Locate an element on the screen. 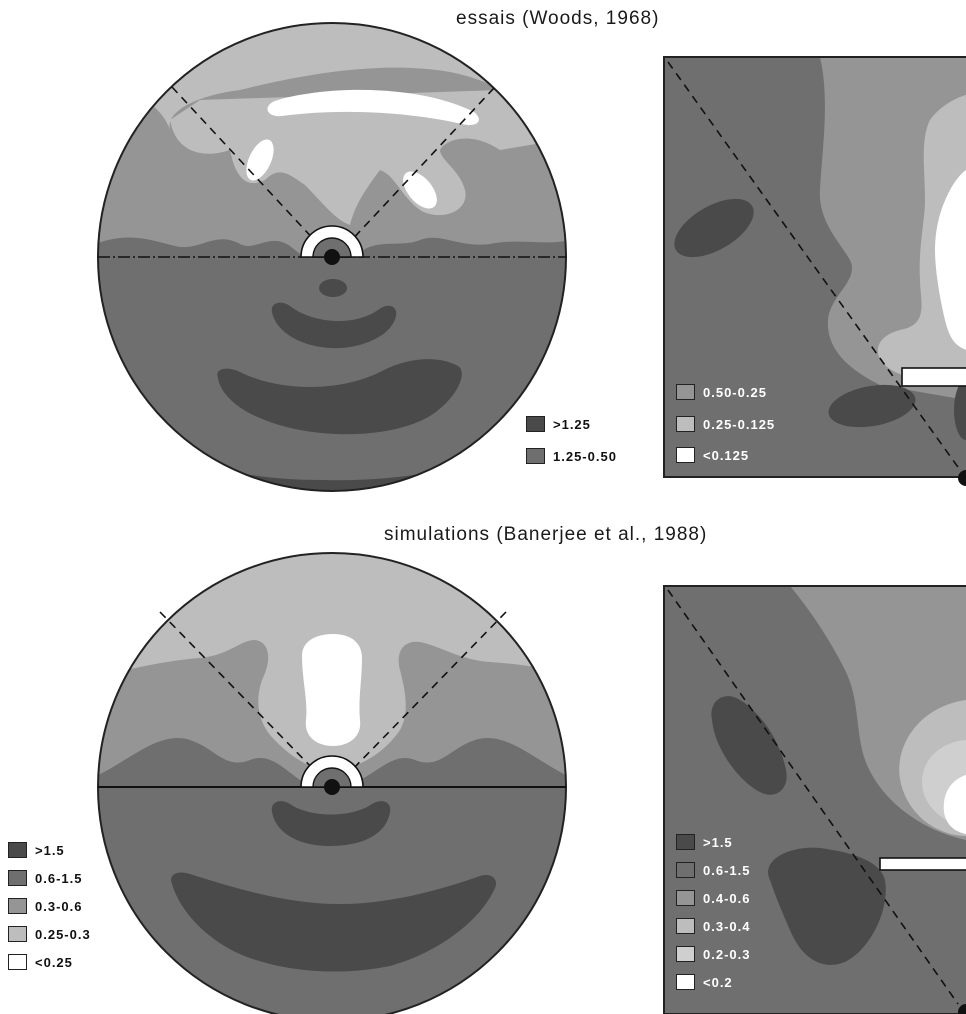 This screenshot has width=966, height=1014. legend-item: >1.25 is located at coordinates (558, 424).